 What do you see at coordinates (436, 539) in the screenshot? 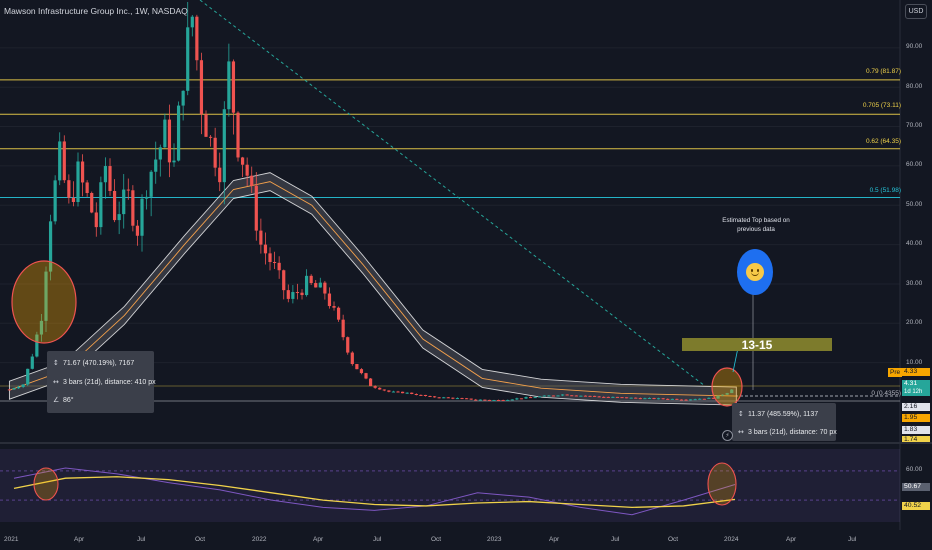
I see `time-tick: Oct` at bounding box center [436, 539].